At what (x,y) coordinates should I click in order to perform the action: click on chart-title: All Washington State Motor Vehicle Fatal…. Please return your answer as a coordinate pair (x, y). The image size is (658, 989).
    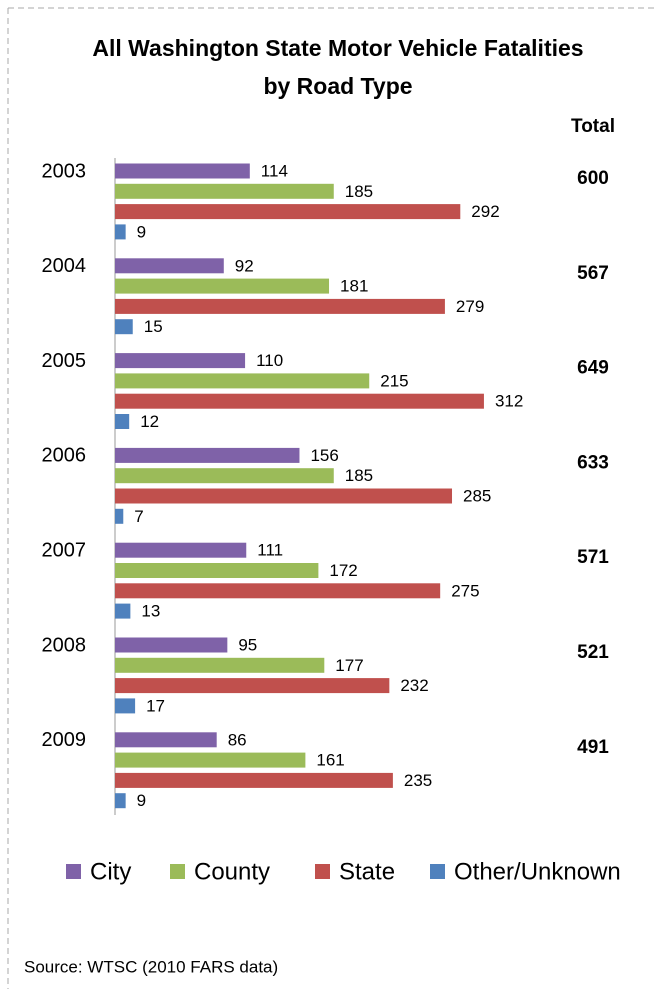
    Looking at the image, I should click on (337, 48).